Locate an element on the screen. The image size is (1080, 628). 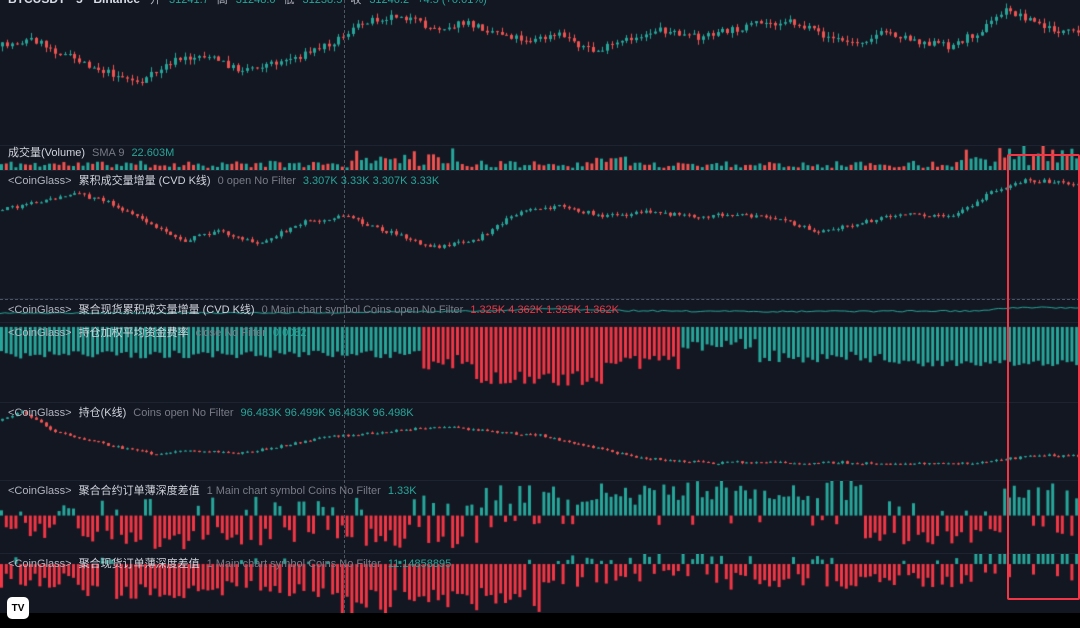
red-highlight-rectangle-annotation is located at coordinates (1043, 377).